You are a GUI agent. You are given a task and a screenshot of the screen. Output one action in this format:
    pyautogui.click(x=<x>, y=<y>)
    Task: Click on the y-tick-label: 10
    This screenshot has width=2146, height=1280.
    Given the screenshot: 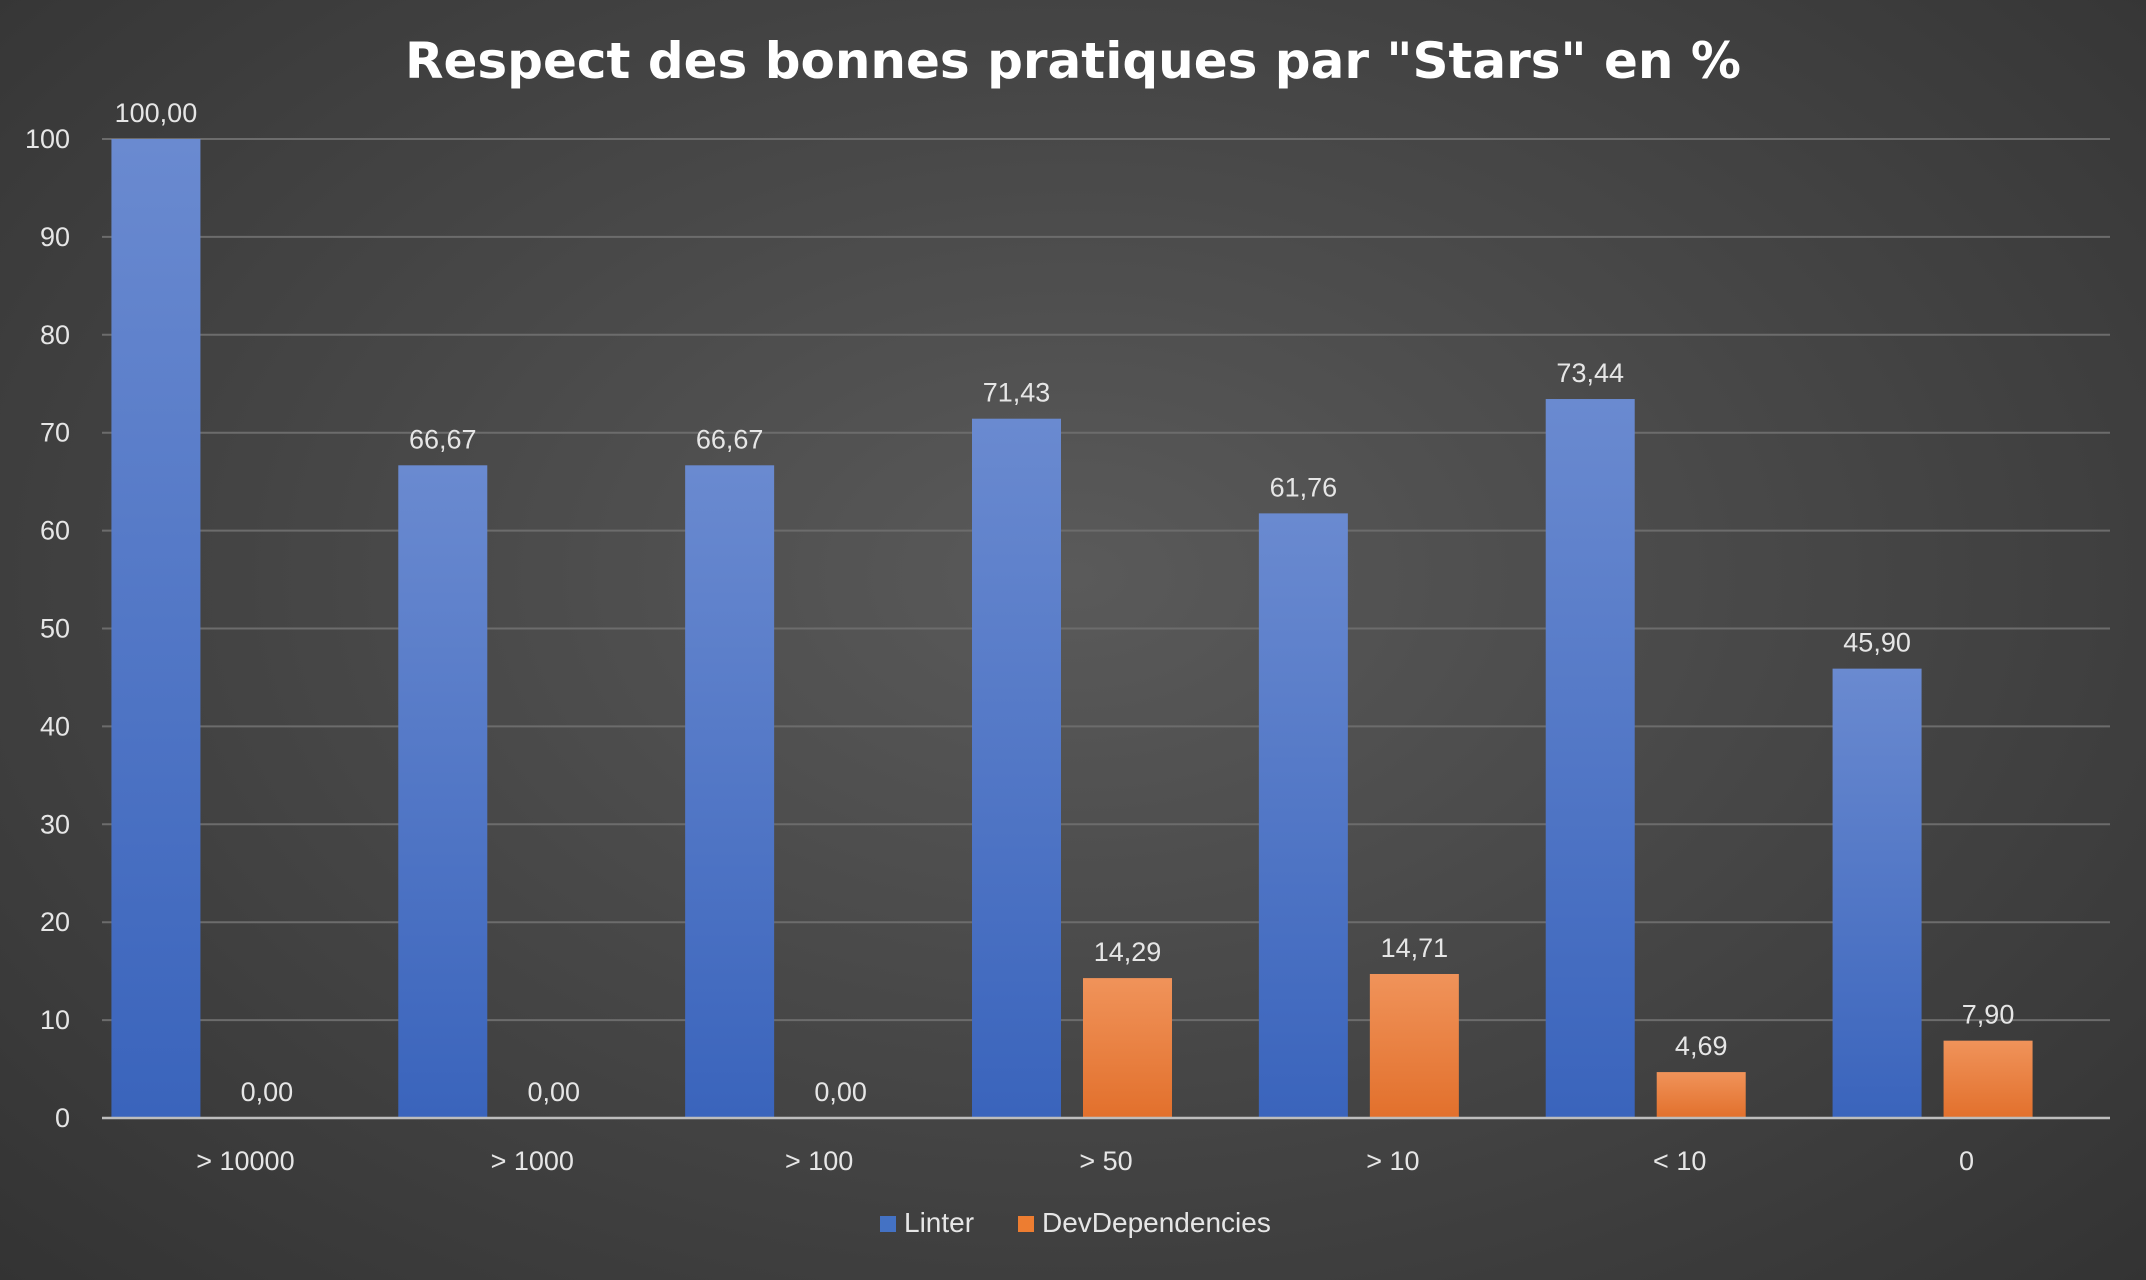 What is the action you would take?
    pyautogui.click(x=55, y=1020)
    